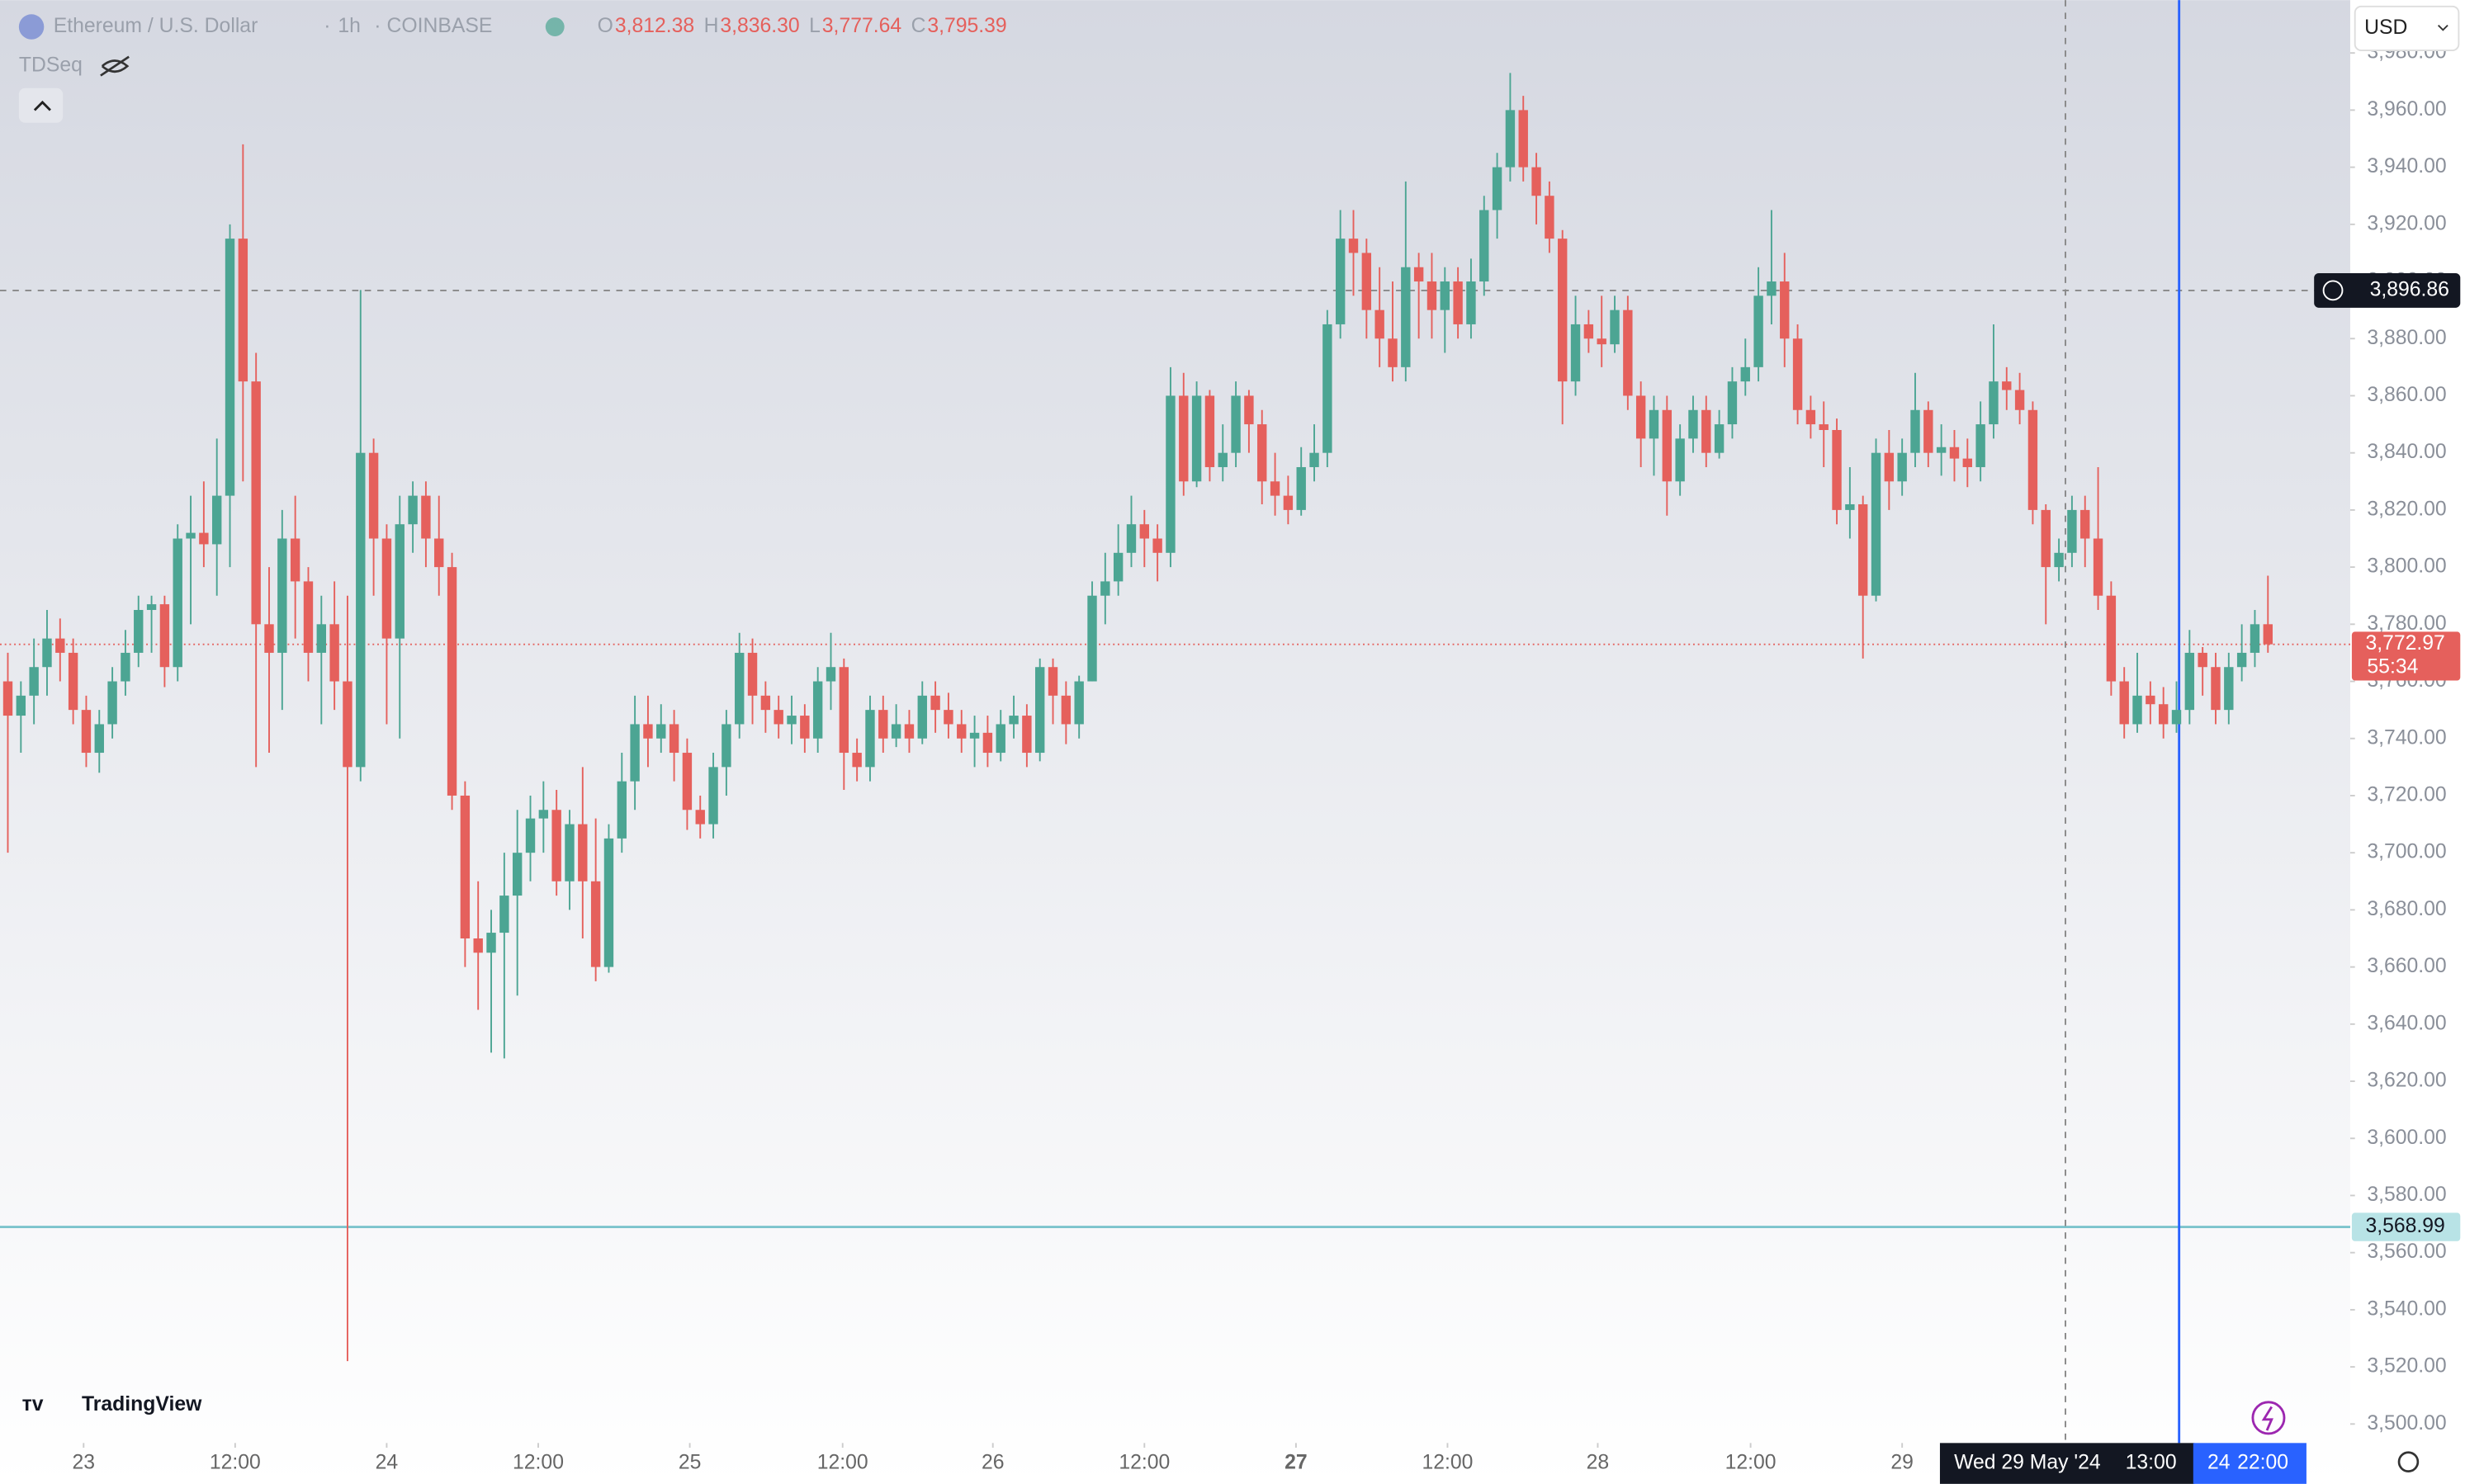  Describe the element at coordinates (2407, 29) in the screenshot. I see `currency-button` at that location.